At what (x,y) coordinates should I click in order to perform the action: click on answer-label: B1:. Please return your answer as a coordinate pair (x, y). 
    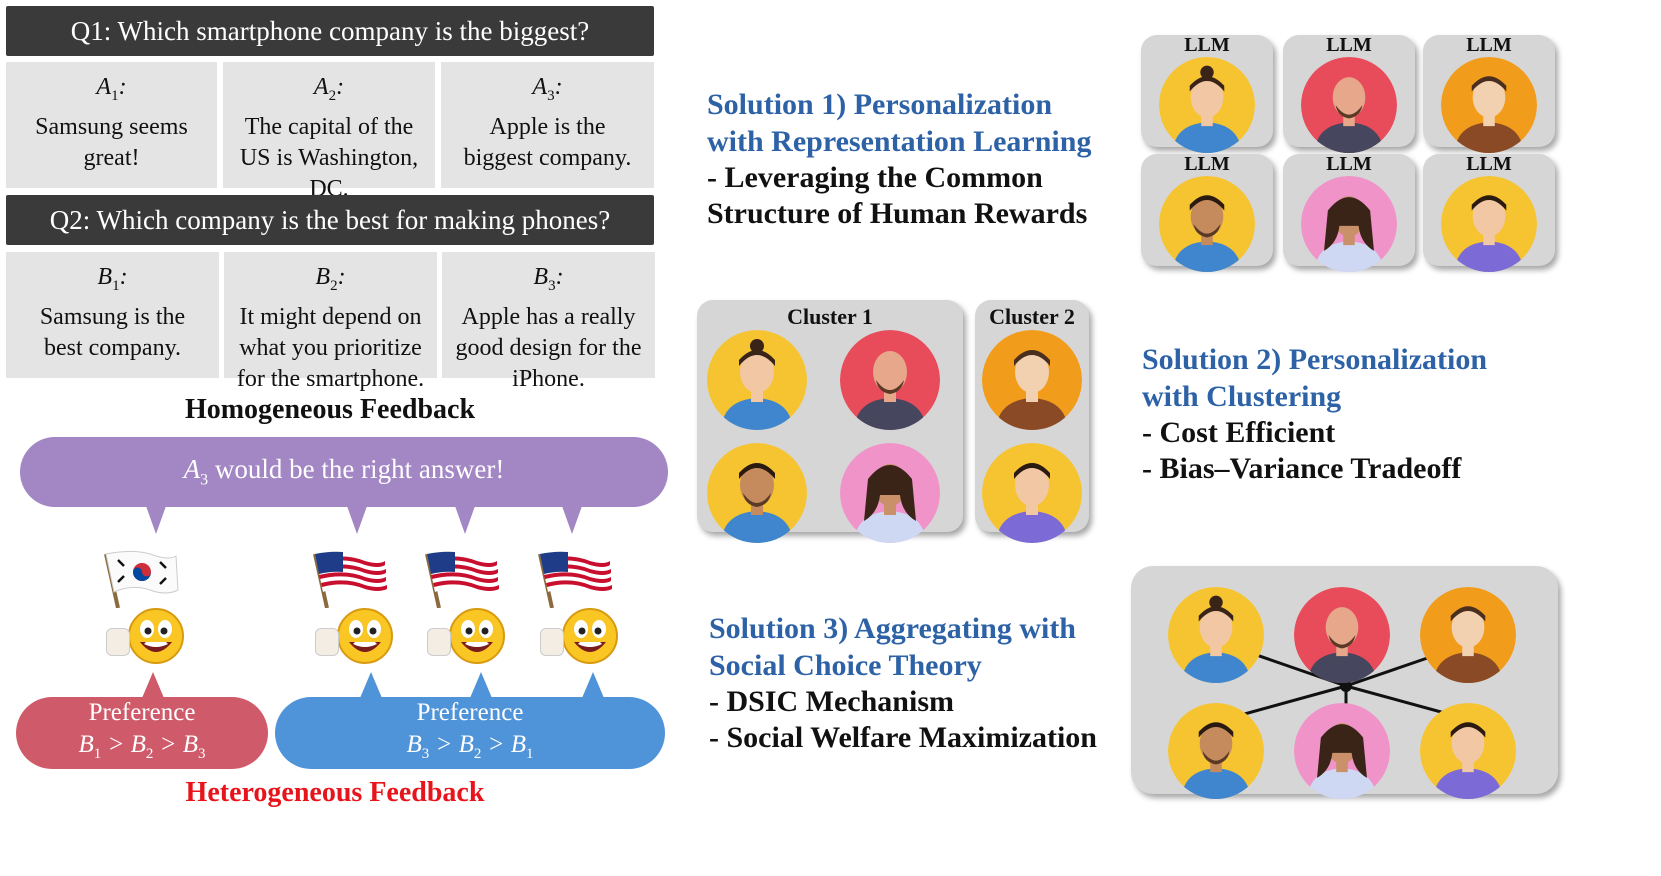
    Looking at the image, I should click on (112, 279).